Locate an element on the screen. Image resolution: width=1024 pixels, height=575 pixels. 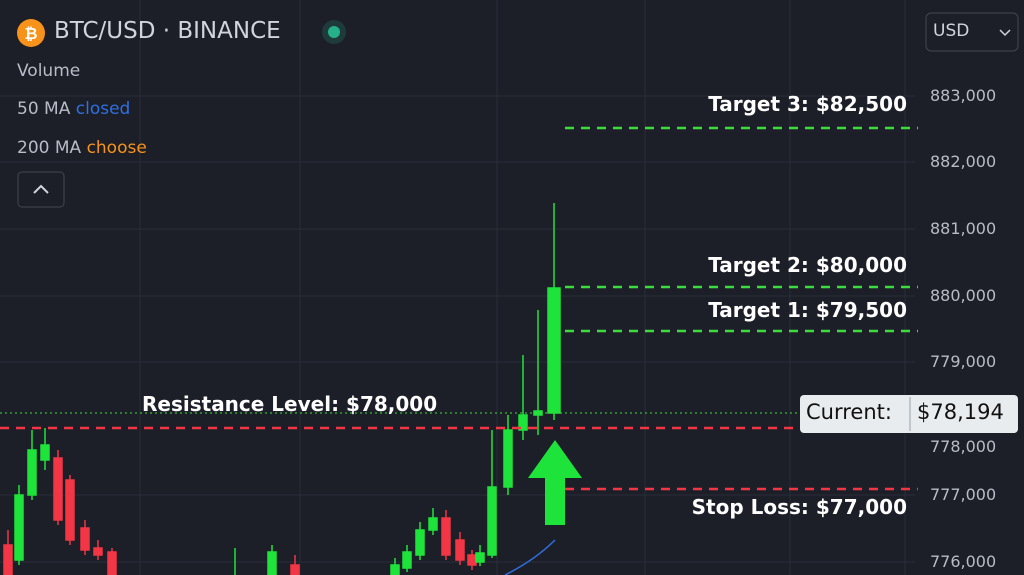
current-label: Current: is located at coordinates (849, 412).